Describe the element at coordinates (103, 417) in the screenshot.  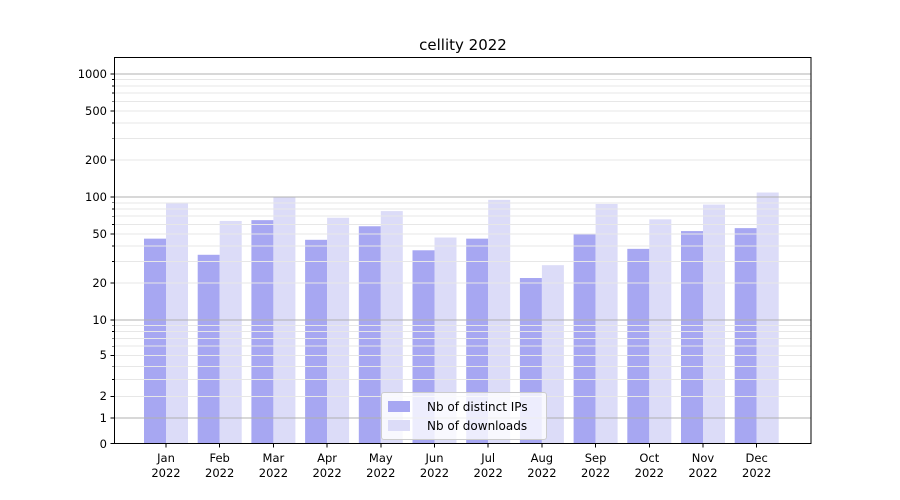
I see `y-tick-label-1: 1` at that location.